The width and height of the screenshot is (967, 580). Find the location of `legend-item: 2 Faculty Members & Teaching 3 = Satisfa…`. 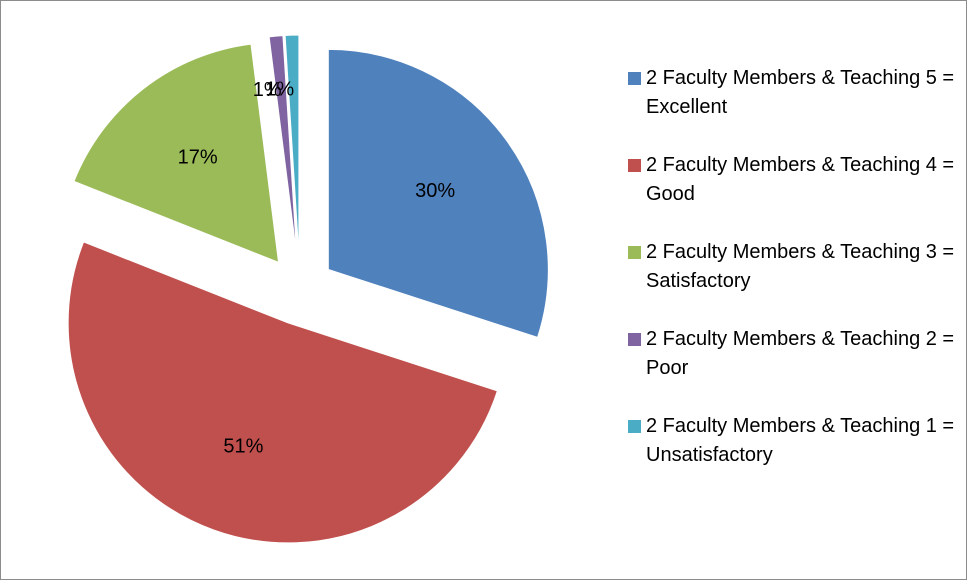

legend-item: 2 Faculty Members & Teaching 3 = Satisfa… is located at coordinates (793, 267).